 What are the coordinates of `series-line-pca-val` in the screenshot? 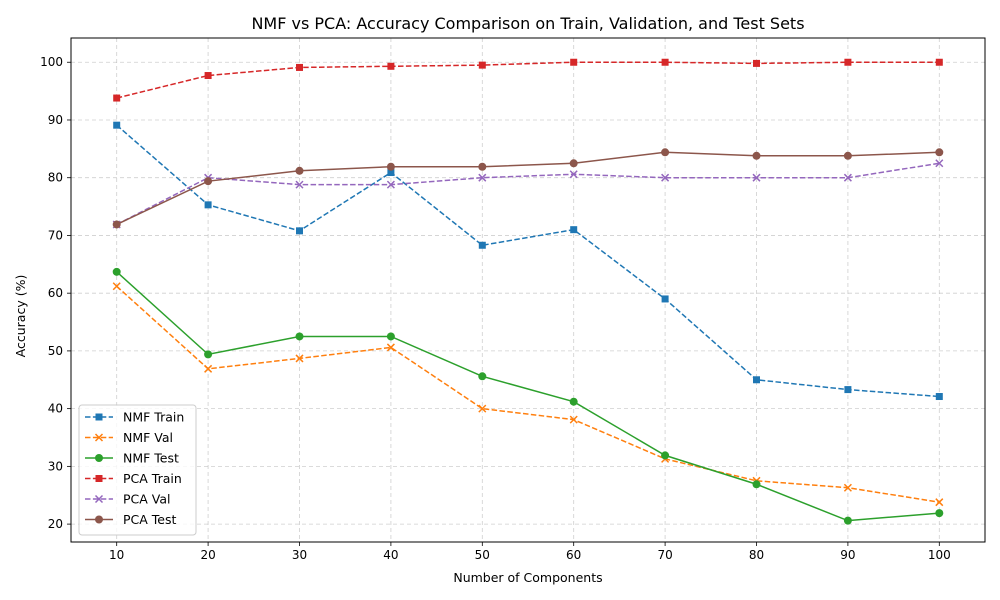 It's located at (528, 194).